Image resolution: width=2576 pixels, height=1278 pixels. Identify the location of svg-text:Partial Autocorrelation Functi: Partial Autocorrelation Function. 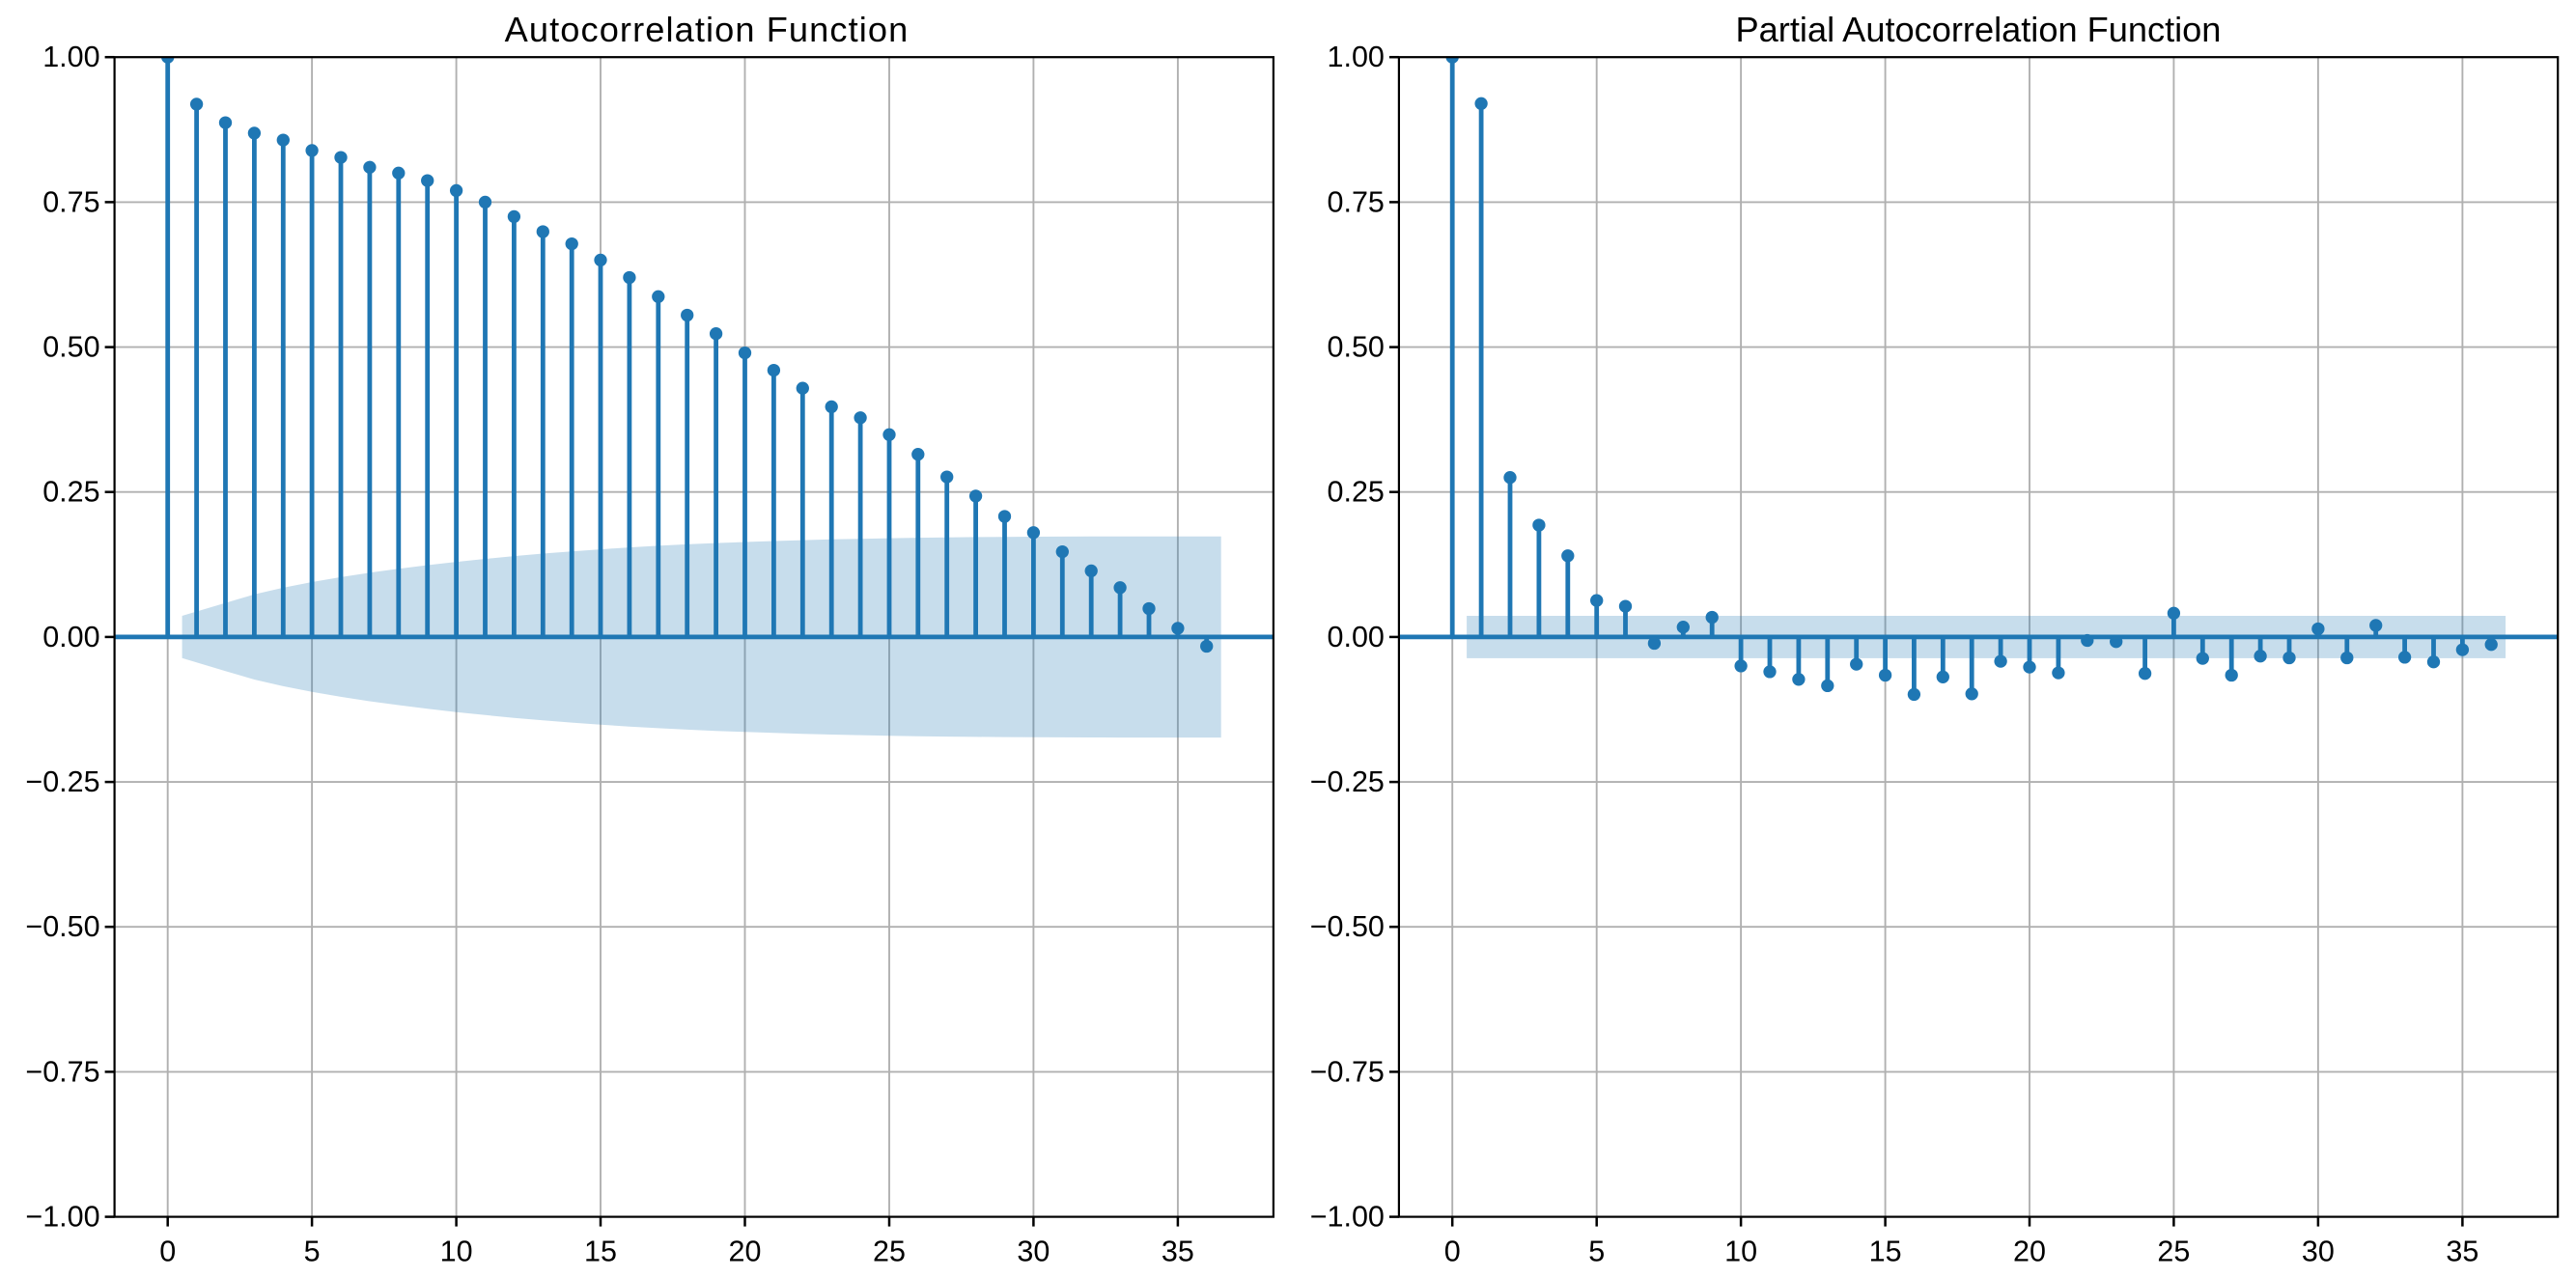
(1979, 30).